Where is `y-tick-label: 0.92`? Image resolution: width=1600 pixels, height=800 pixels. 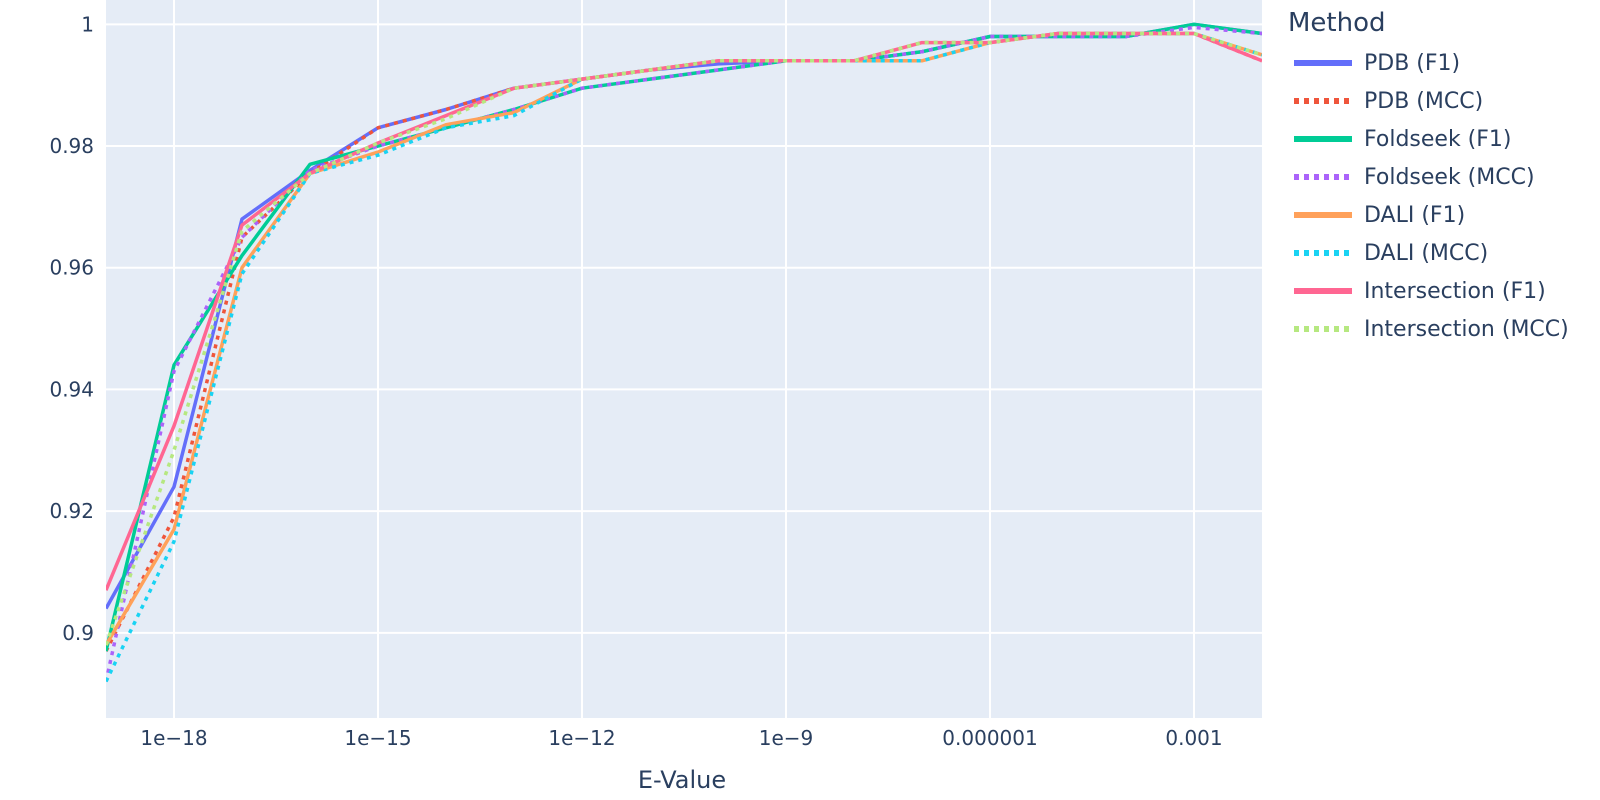
y-tick-label: 0.92 is located at coordinates (71, 511).